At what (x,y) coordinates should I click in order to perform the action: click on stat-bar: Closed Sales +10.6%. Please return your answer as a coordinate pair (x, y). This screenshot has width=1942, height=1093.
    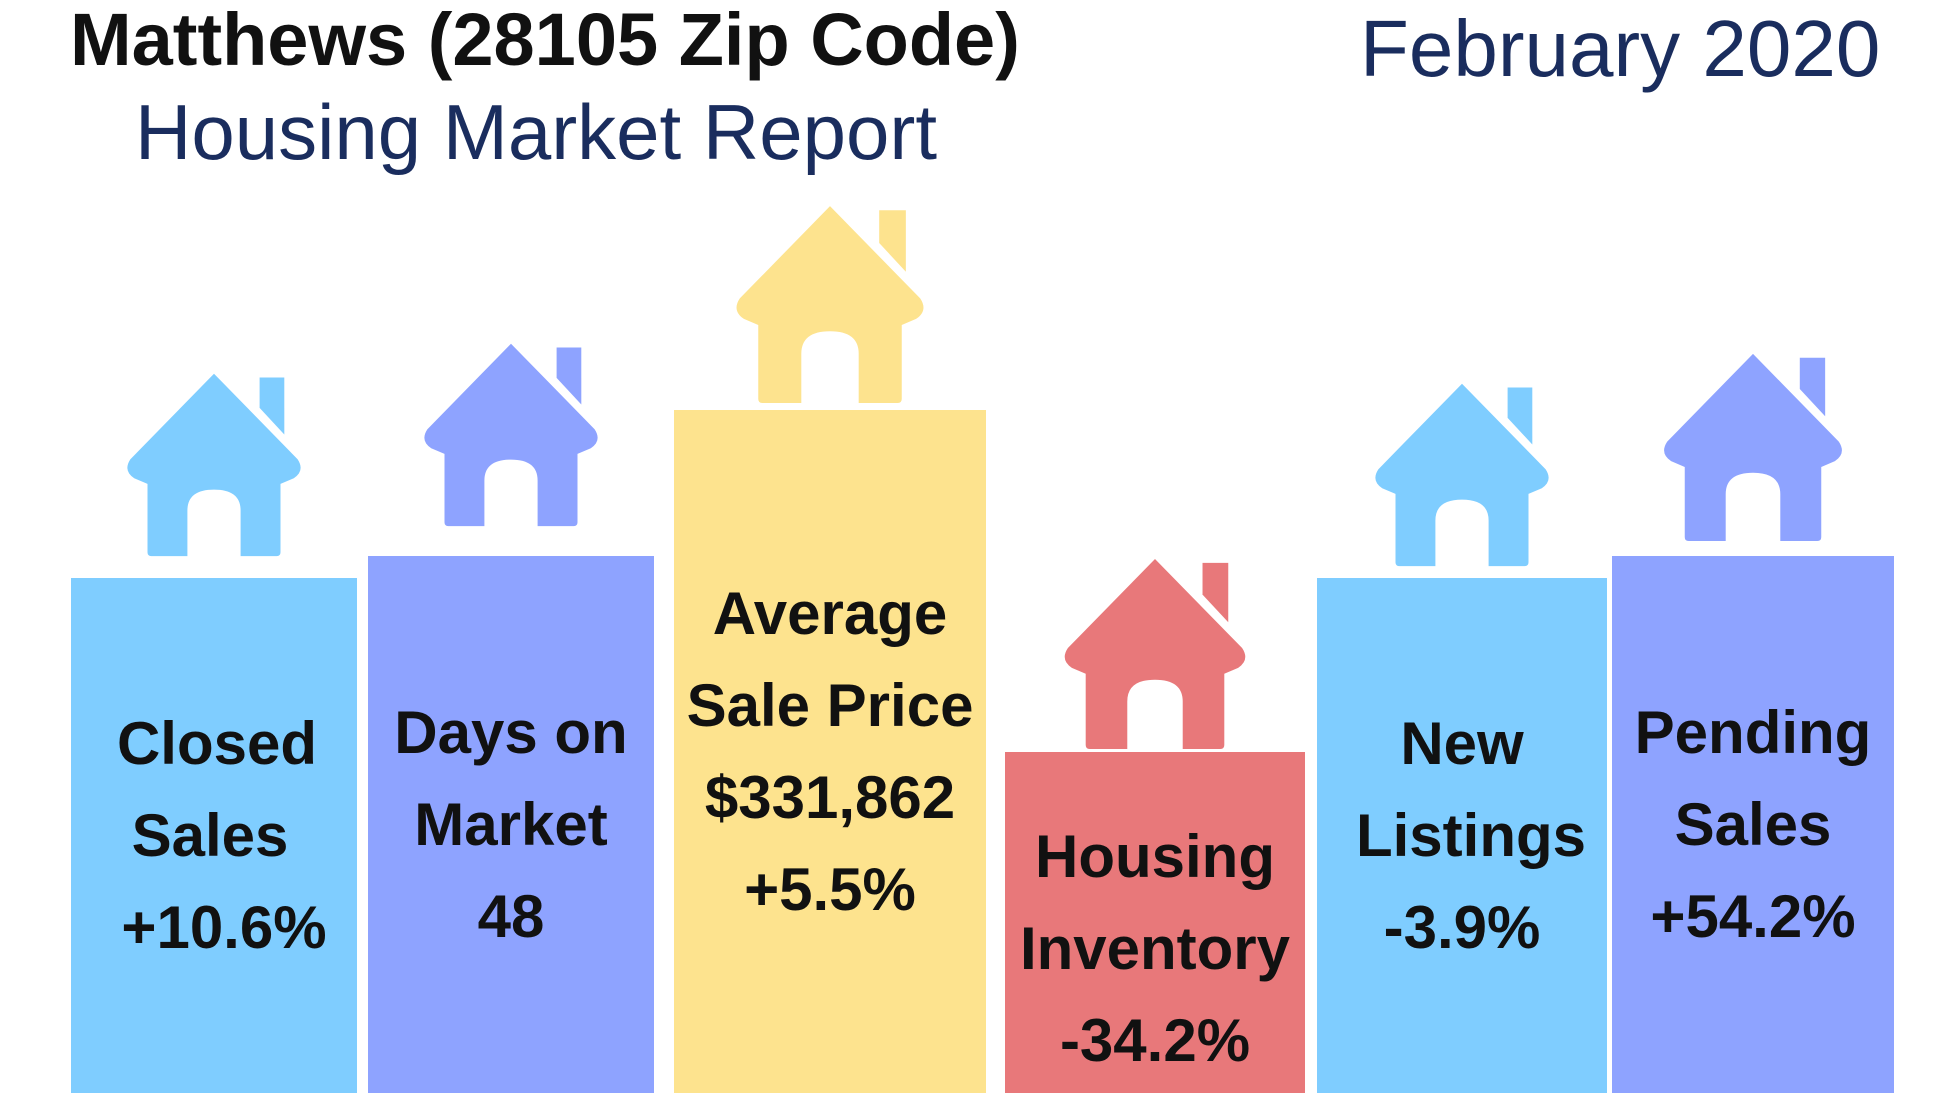
    Looking at the image, I should click on (214, 835).